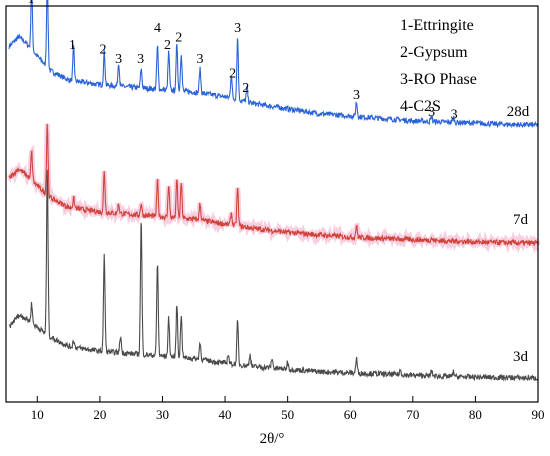  Describe the element at coordinates (438, 66) in the screenshot. I see `legend: 1-Ettringite 2-Gypsum 3-RO Phase 4-C2S` at that location.